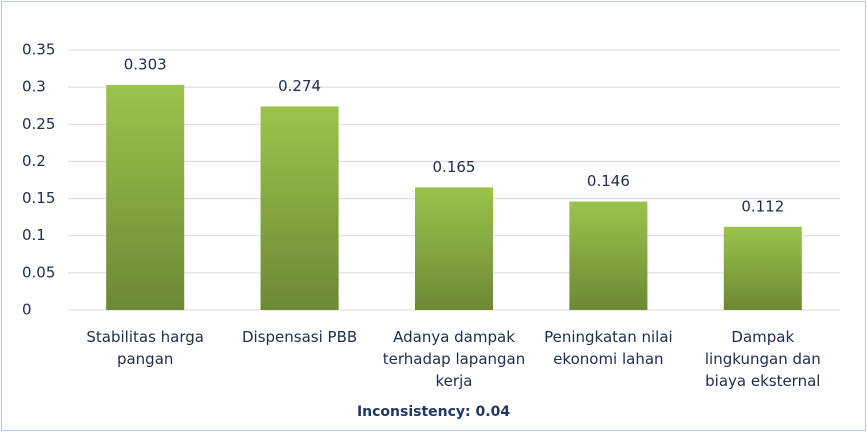 The width and height of the screenshot is (867, 432). I want to click on value-label: 0.112, so click(762, 206).